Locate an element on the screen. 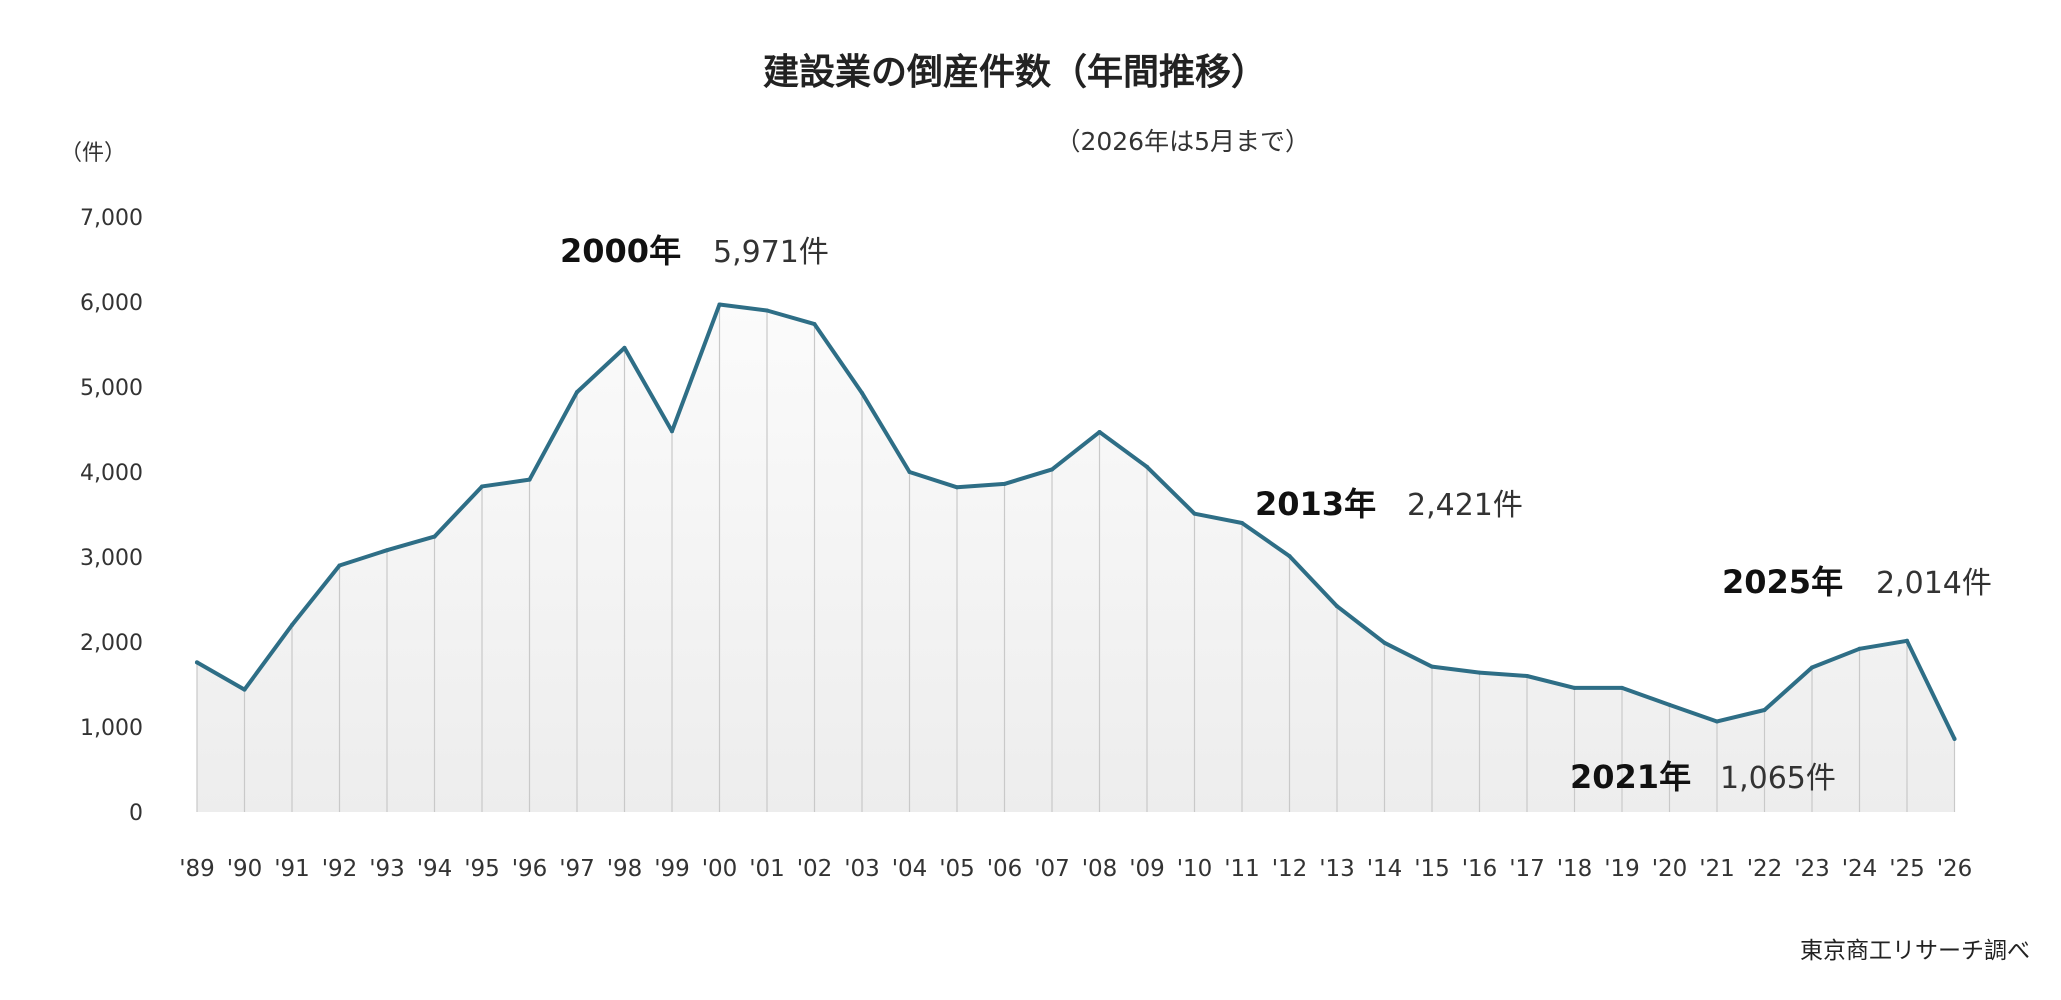 The image size is (2061, 1000). y-tick-label: 5,000 is located at coordinates (111, 388).